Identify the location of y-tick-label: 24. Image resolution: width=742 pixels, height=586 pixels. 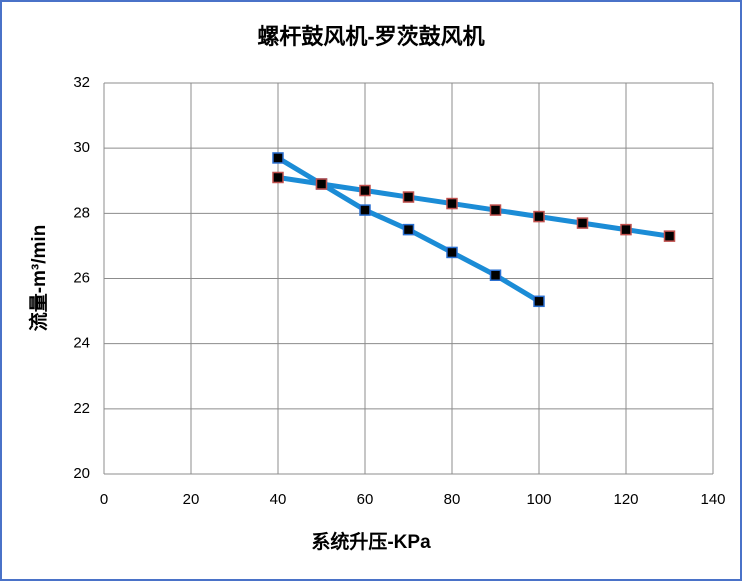
(81, 343).